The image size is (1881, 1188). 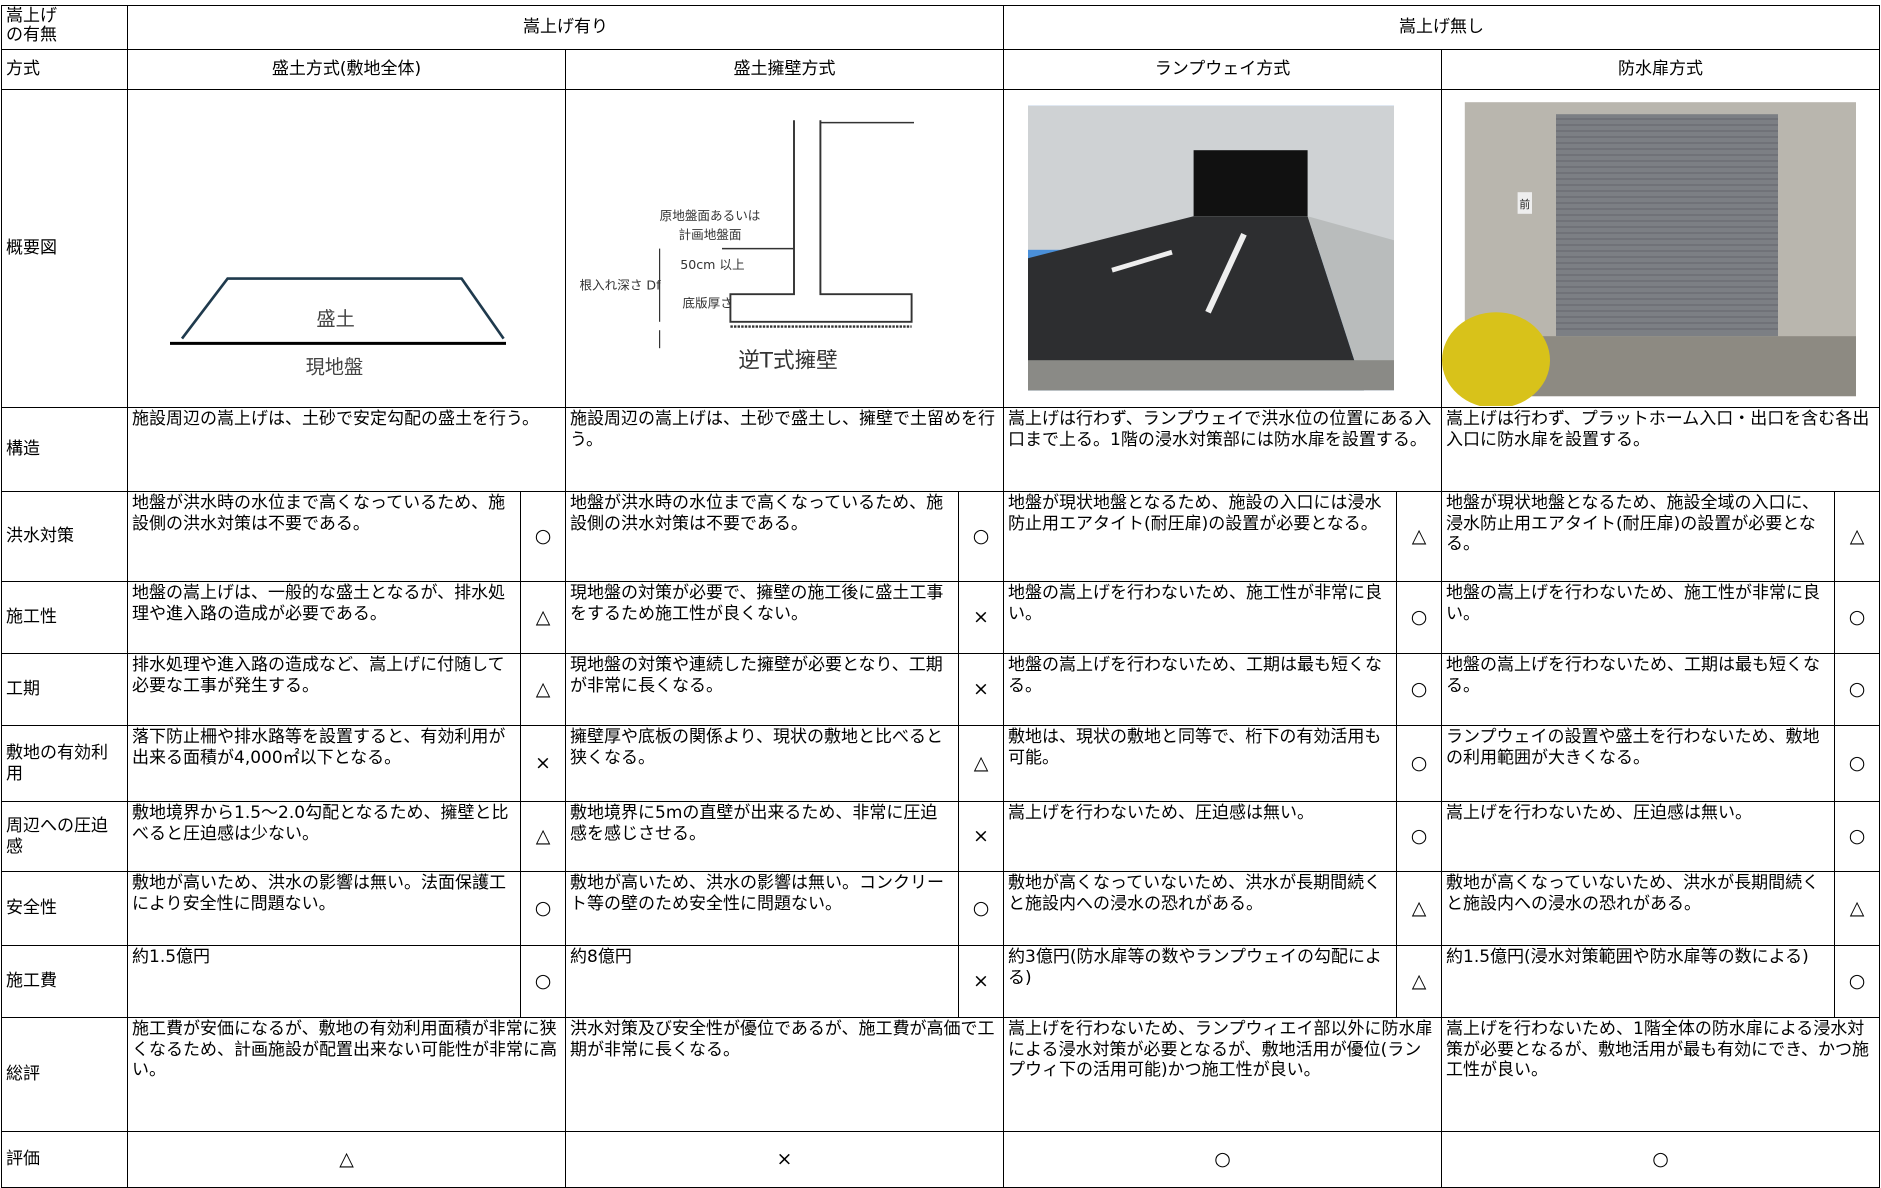 I want to click on table-row: 方式 盛土方式(敷地全体) 盛土擁壁方式 ランプウェイ方式 防水扉方式, so click(x=940, y=69).